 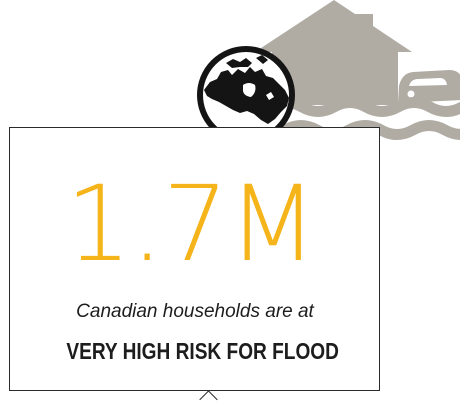 I want to click on flooded-car-icon, so click(x=429, y=86).